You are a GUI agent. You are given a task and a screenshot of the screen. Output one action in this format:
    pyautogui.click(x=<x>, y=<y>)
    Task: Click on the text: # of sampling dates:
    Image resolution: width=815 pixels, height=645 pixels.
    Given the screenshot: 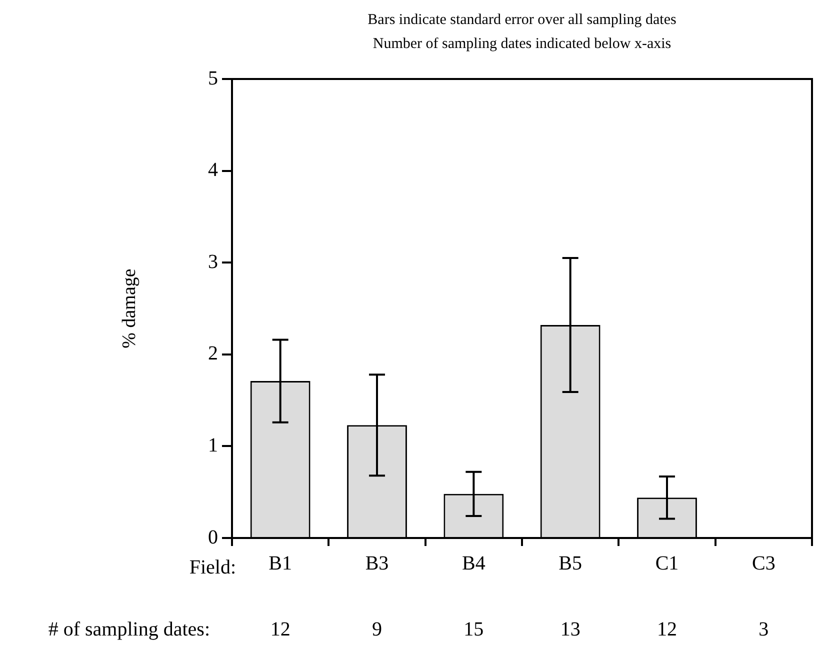 What is the action you would take?
    pyautogui.click(x=129, y=629)
    